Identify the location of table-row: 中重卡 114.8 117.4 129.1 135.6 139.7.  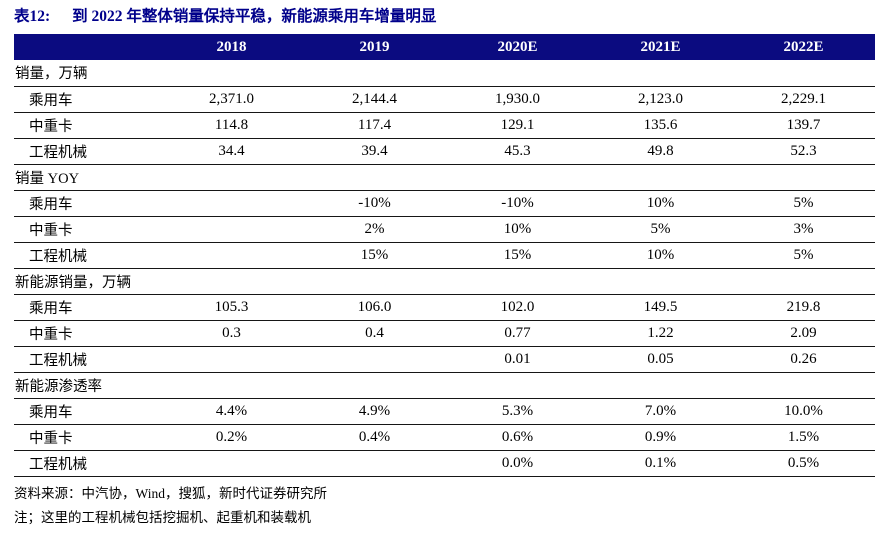
(444, 125).